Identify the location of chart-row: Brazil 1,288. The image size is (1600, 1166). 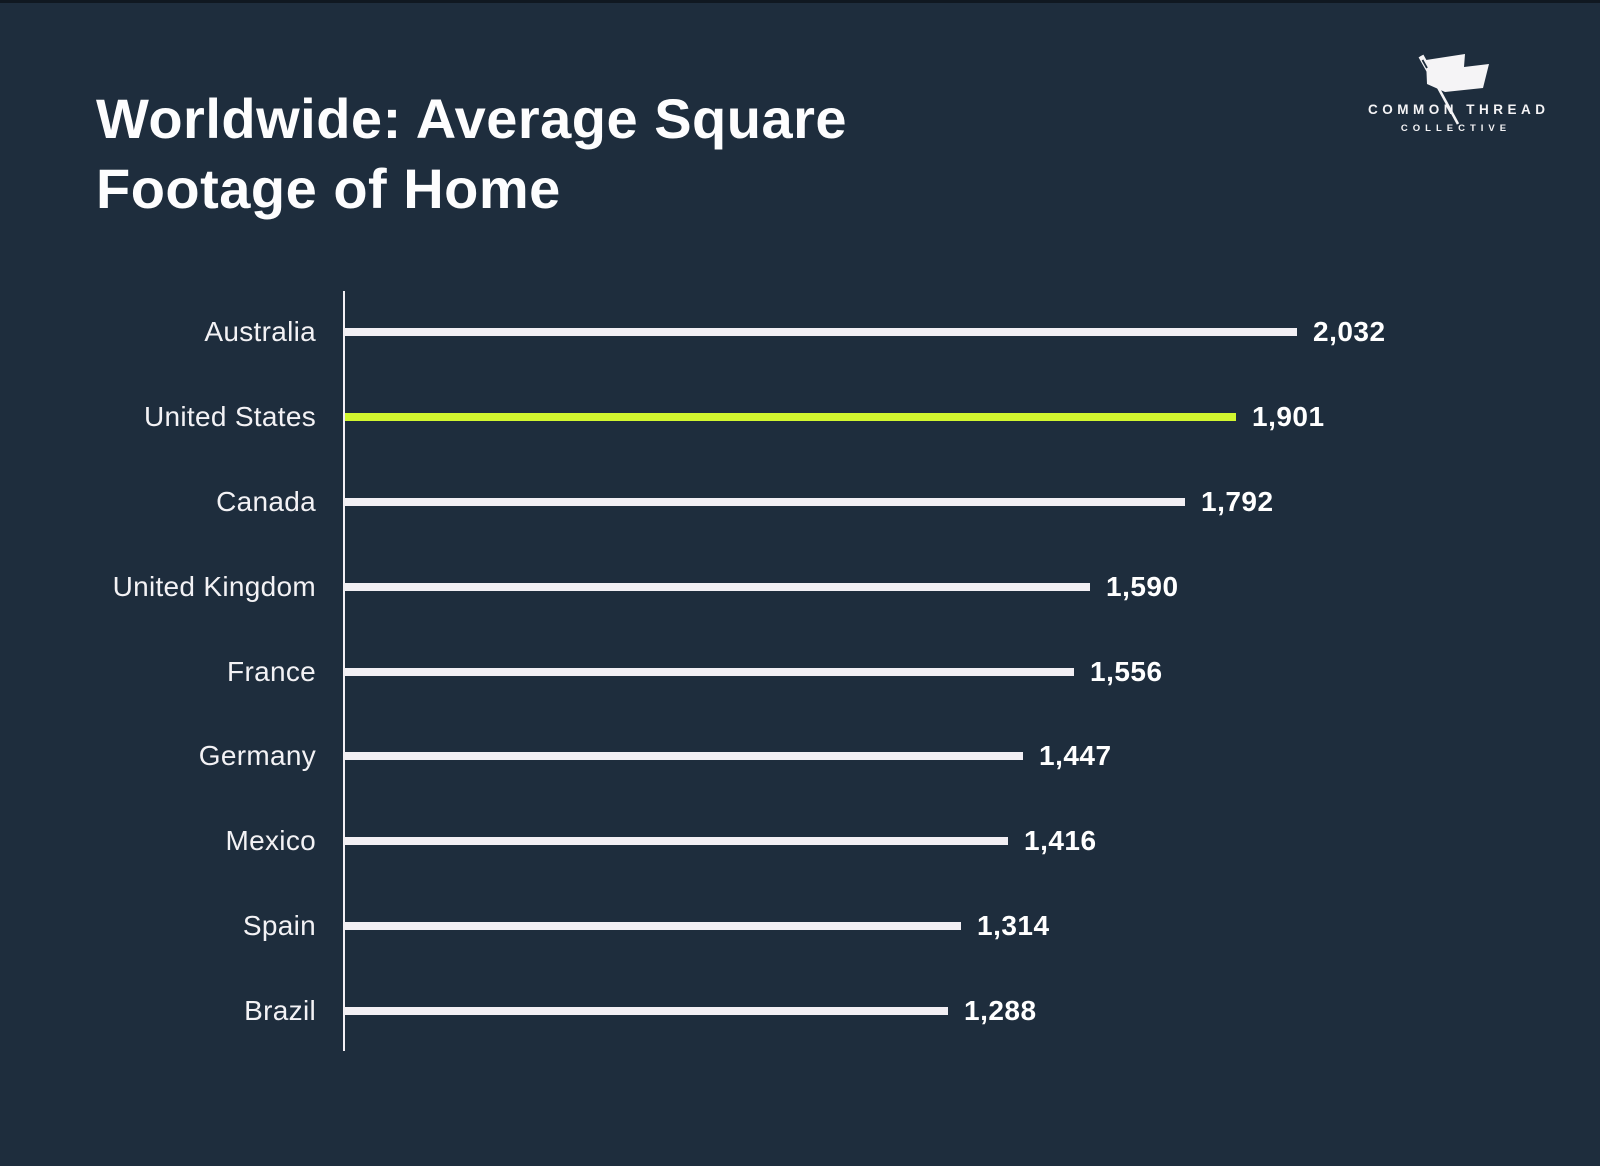
(826, 1011).